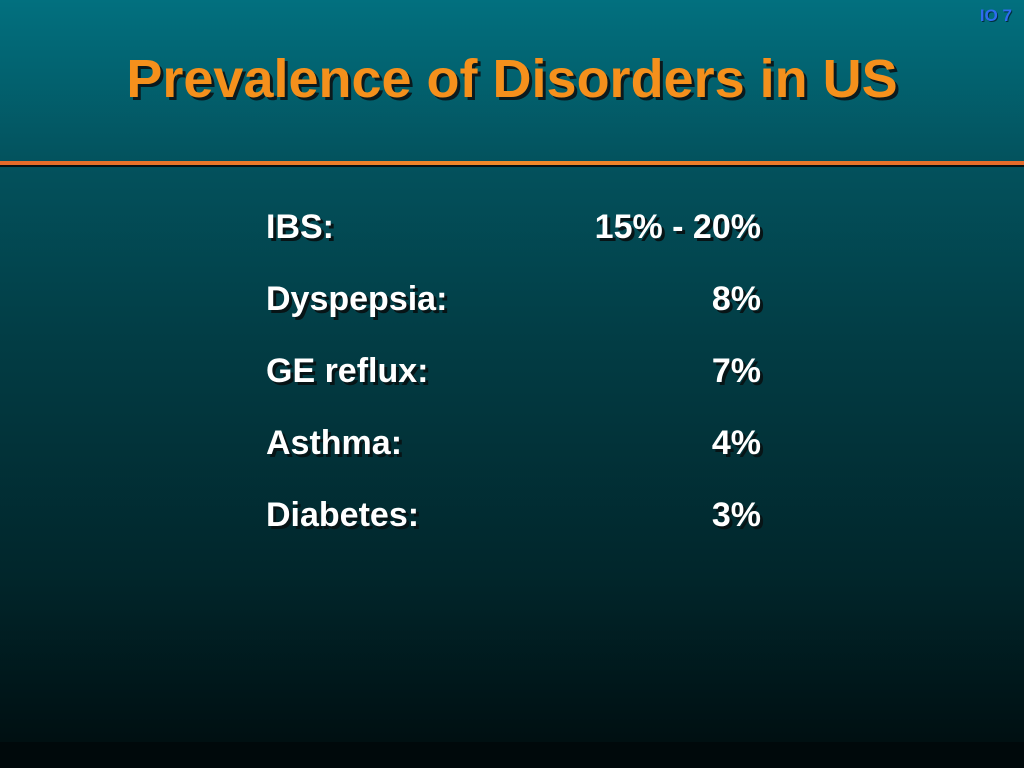 This screenshot has width=1024, height=768. What do you see at coordinates (736, 443) in the screenshot?
I see `row-value: 4%` at bounding box center [736, 443].